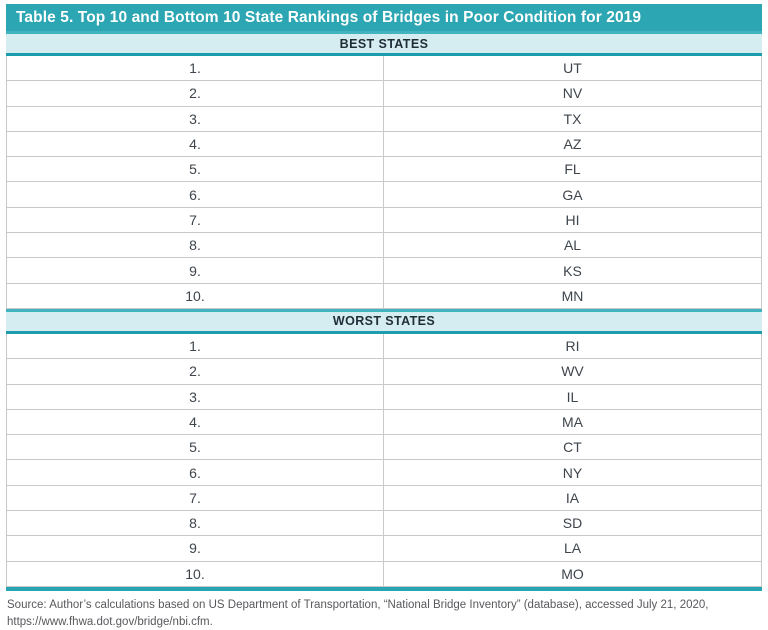 Image resolution: width=768 pixels, height=630 pixels. What do you see at coordinates (572, 245) in the screenshot?
I see `state-cell: AL` at bounding box center [572, 245].